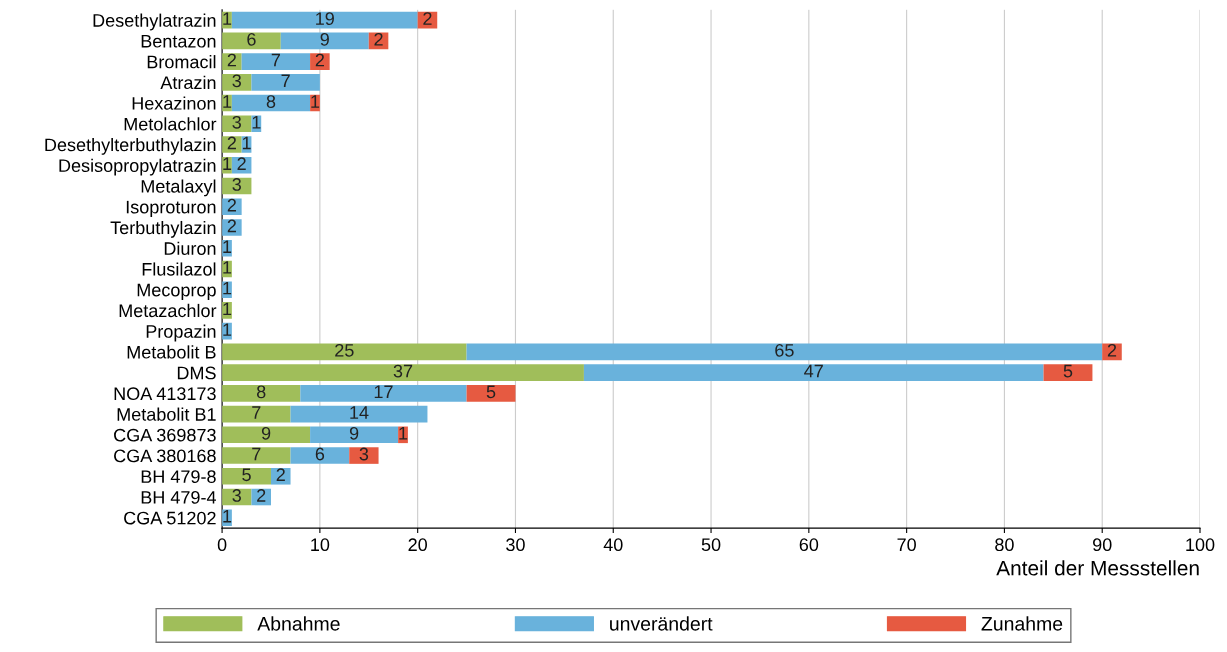 Image resolution: width=1227 pixels, height=652 pixels. What do you see at coordinates (809, 545) in the screenshot?
I see `x-tick-label: 60` at bounding box center [809, 545].